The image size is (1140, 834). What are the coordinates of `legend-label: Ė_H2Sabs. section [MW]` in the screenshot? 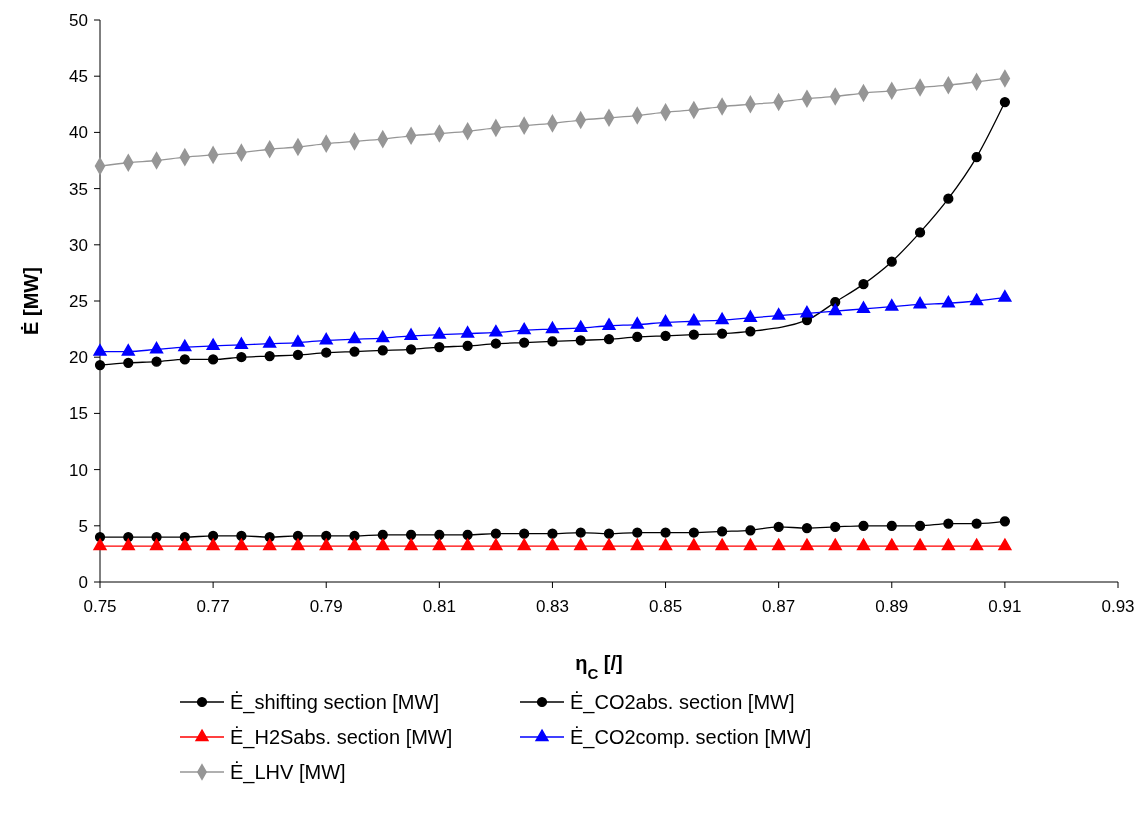 It's located at (341, 737).